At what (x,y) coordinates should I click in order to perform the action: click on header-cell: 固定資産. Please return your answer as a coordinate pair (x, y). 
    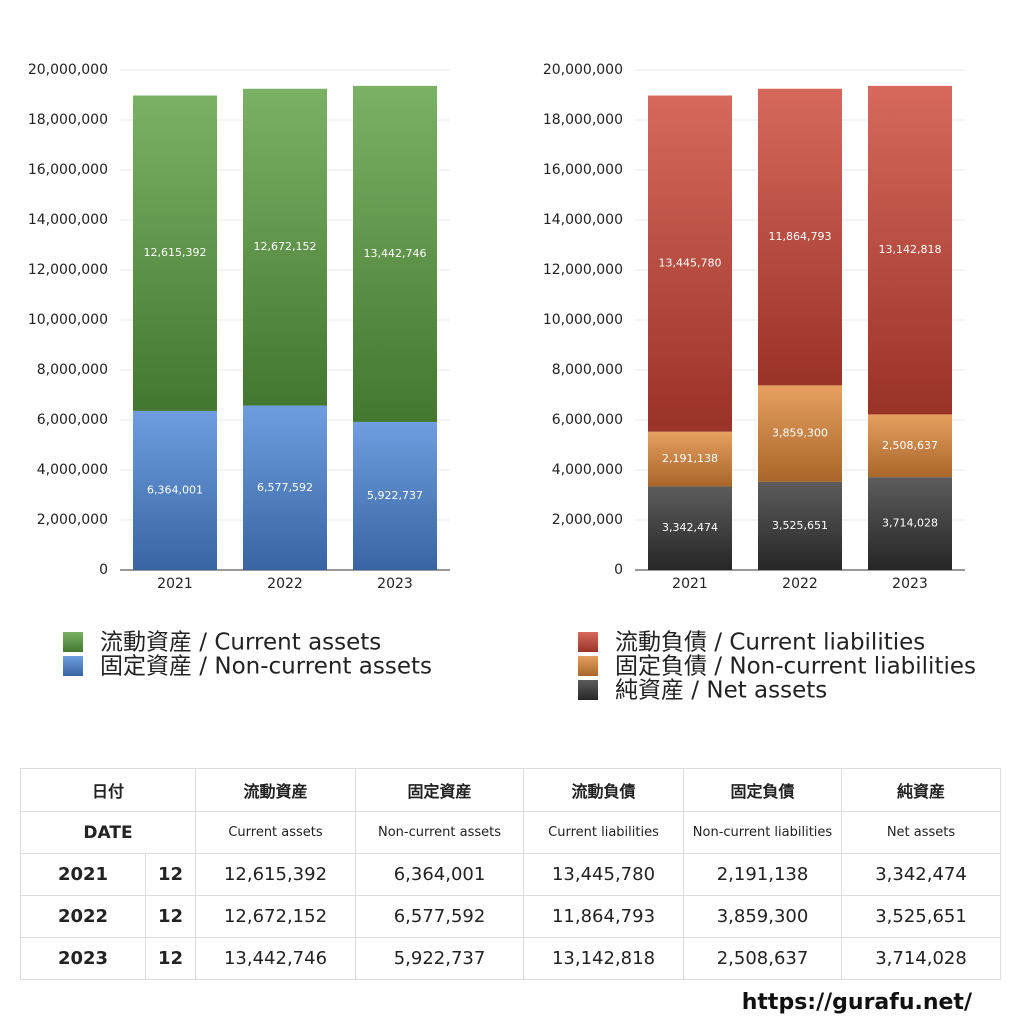
    Looking at the image, I should click on (439, 790).